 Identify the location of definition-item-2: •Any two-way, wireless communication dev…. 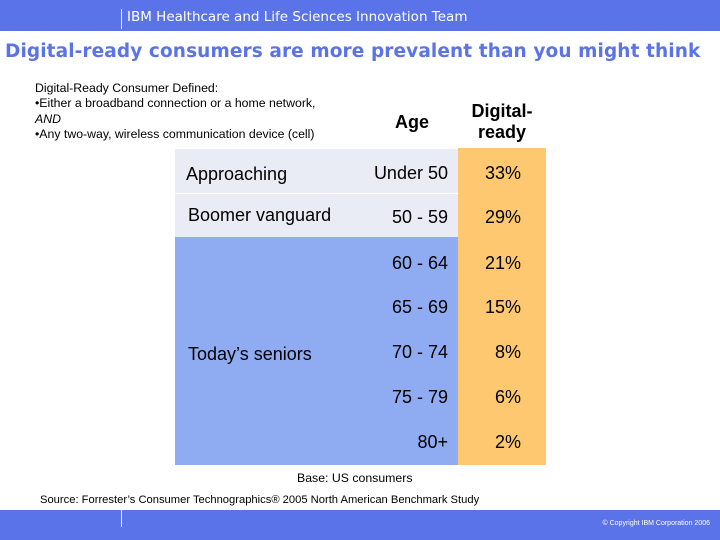
(175, 133).